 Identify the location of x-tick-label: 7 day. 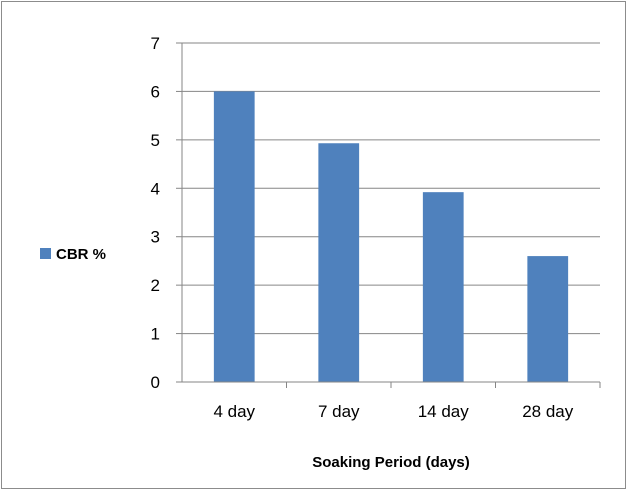
(339, 411).